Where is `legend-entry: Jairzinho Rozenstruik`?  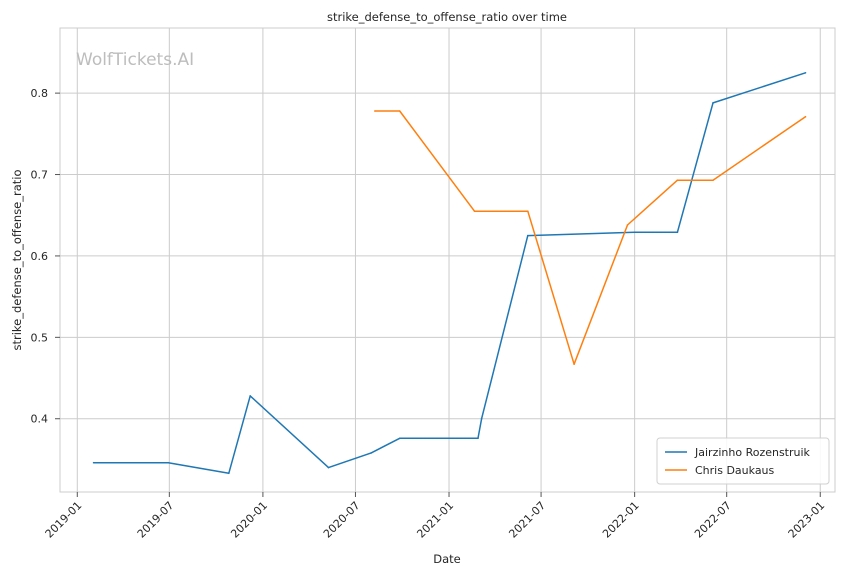
legend-entry: Jairzinho Rozenstruik is located at coordinates (752, 452).